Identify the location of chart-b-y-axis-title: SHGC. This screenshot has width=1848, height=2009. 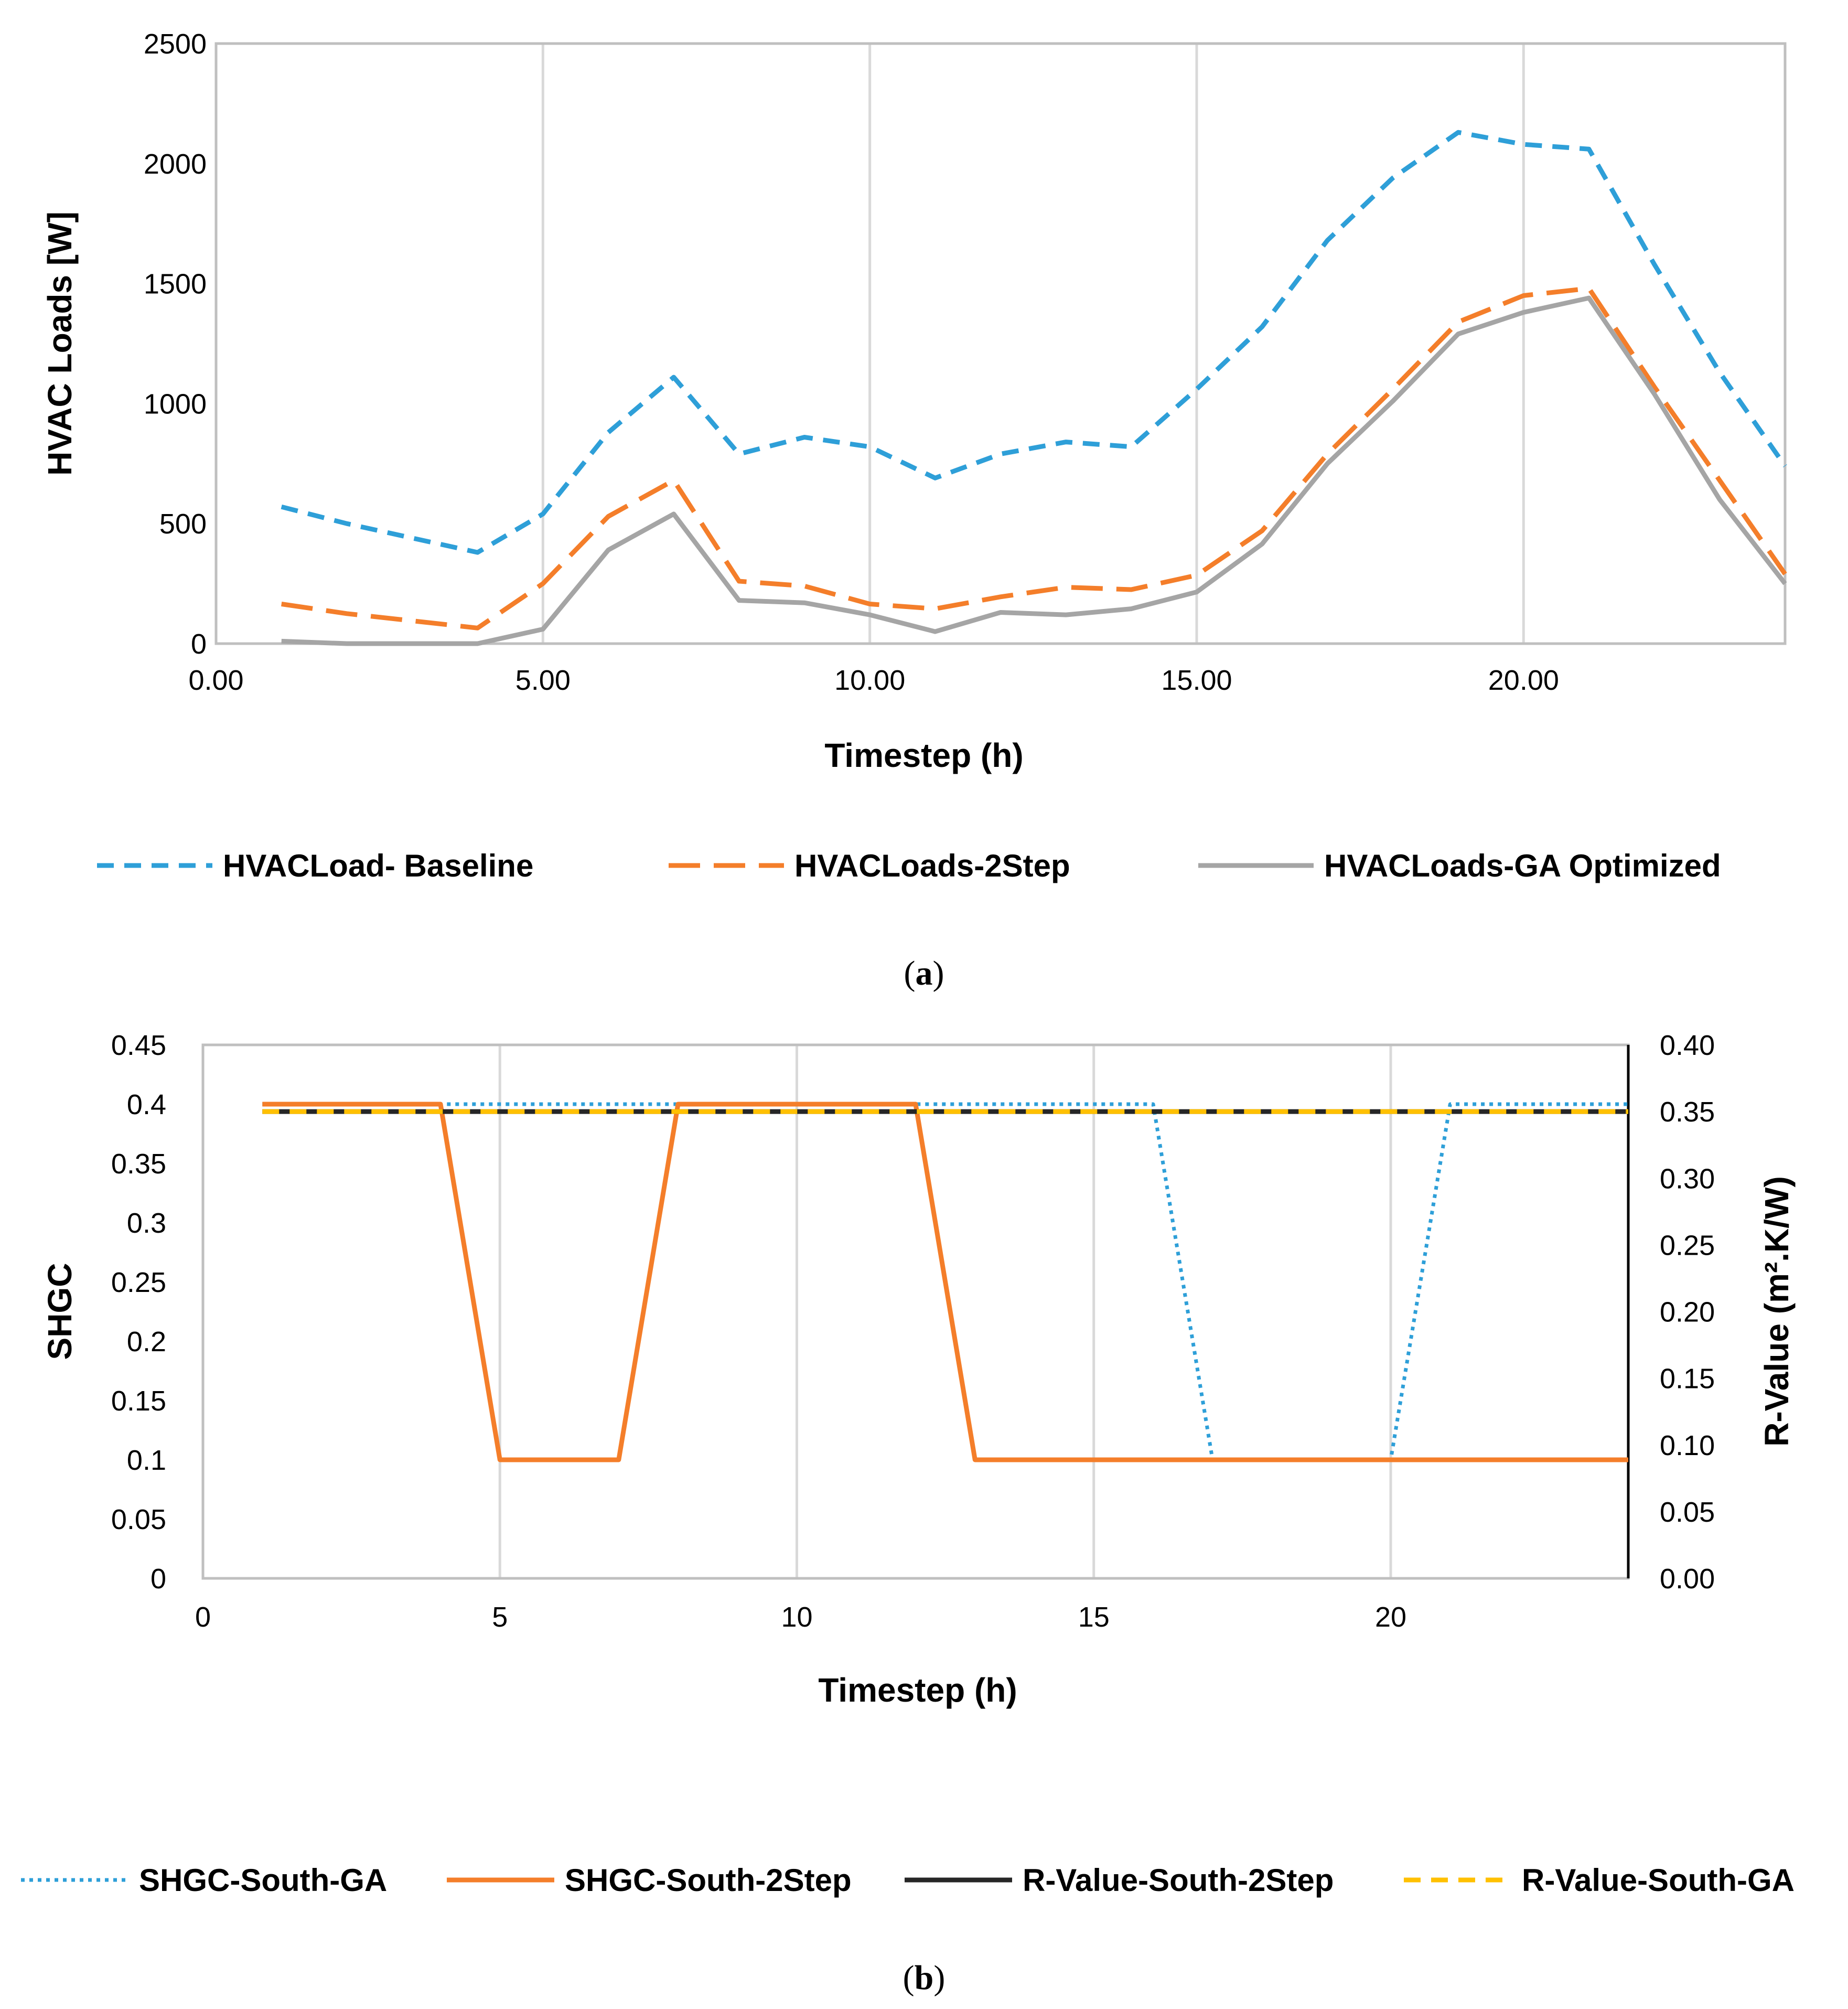
(60, 1311).